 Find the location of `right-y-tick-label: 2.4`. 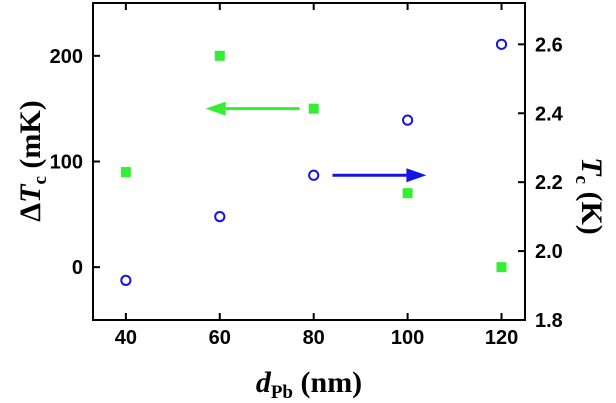

right-y-tick-label: 2.4 is located at coordinates (549, 114).